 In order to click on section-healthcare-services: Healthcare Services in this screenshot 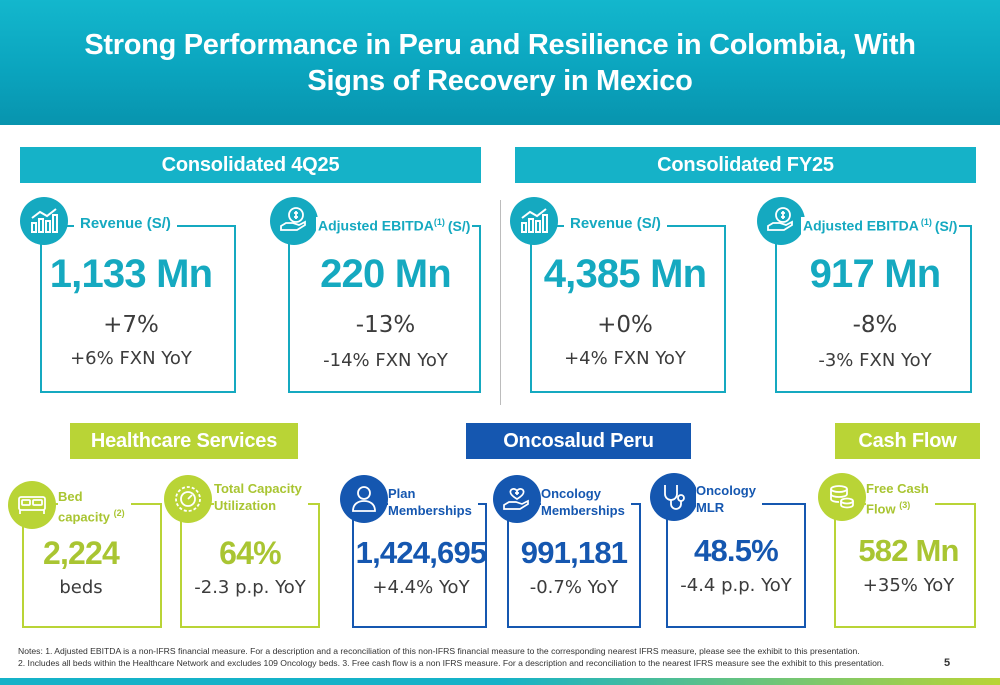, I will do `click(184, 441)`.